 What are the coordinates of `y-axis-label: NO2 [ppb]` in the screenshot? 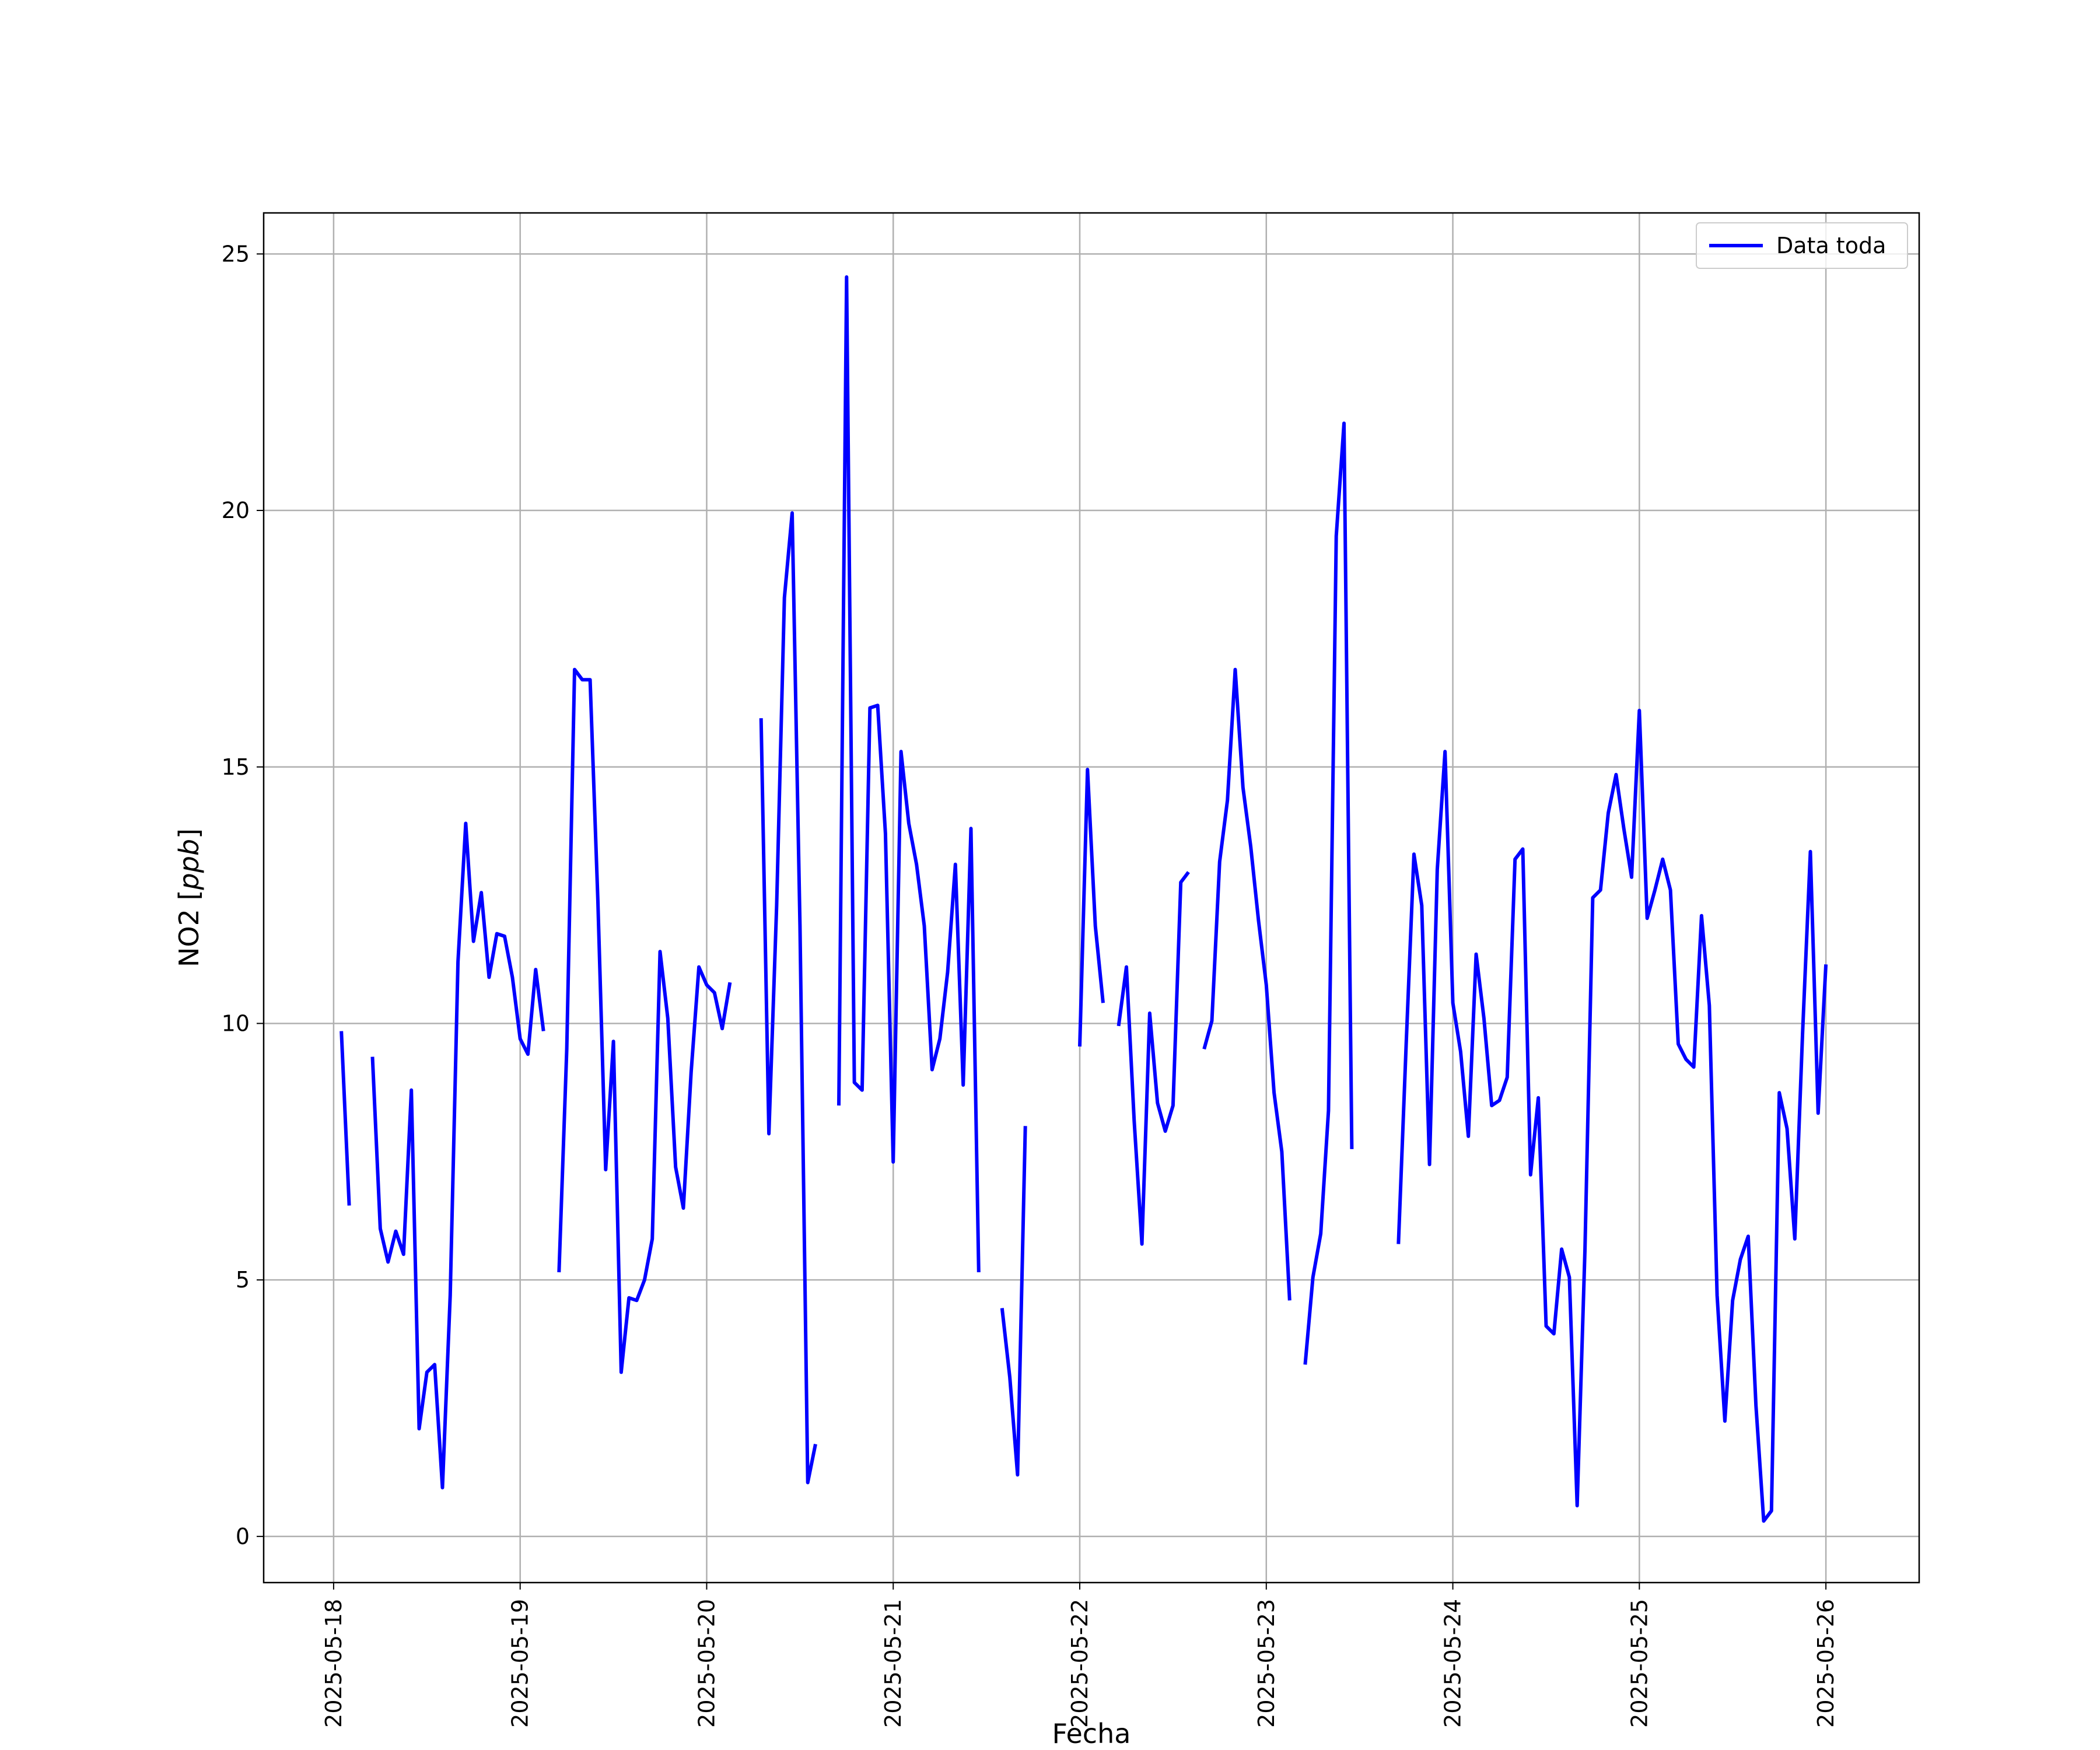 It's located at (189, 897).